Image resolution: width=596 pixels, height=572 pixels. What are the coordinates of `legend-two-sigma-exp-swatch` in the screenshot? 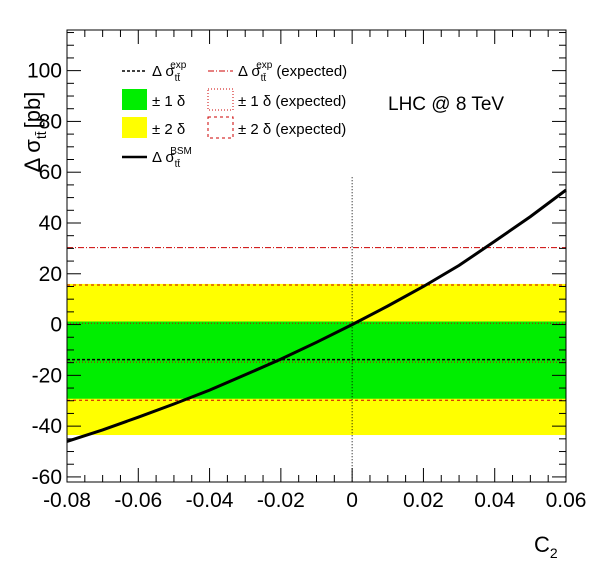 It's located at (220, 127).